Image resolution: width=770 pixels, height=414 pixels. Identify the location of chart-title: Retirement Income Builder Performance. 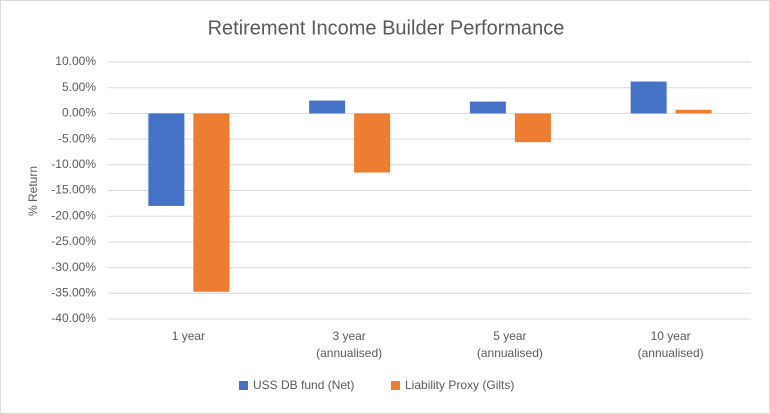
(386, 28).